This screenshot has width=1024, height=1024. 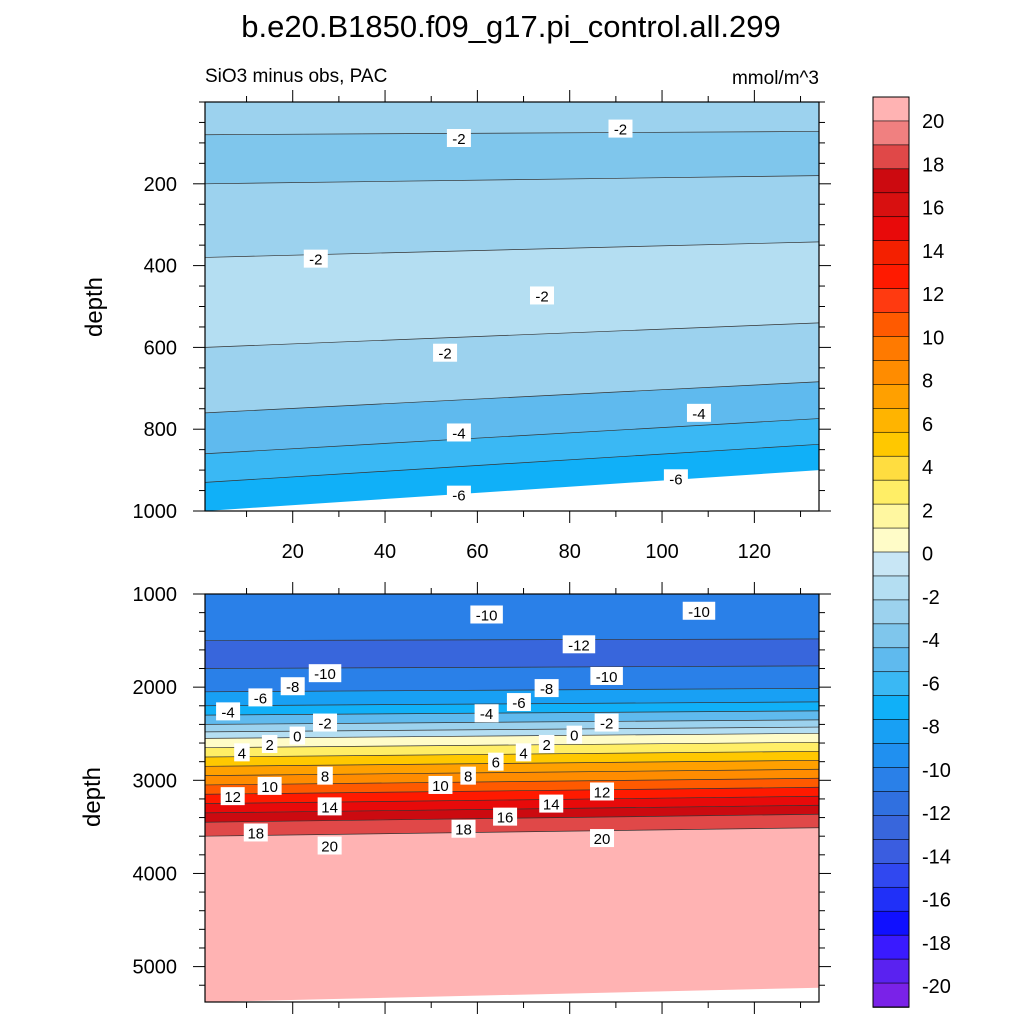 What do you see at coordinates (927, 511) in the screenshot?
I see `colorbar-label: 2` at bounding box center [927, 511].